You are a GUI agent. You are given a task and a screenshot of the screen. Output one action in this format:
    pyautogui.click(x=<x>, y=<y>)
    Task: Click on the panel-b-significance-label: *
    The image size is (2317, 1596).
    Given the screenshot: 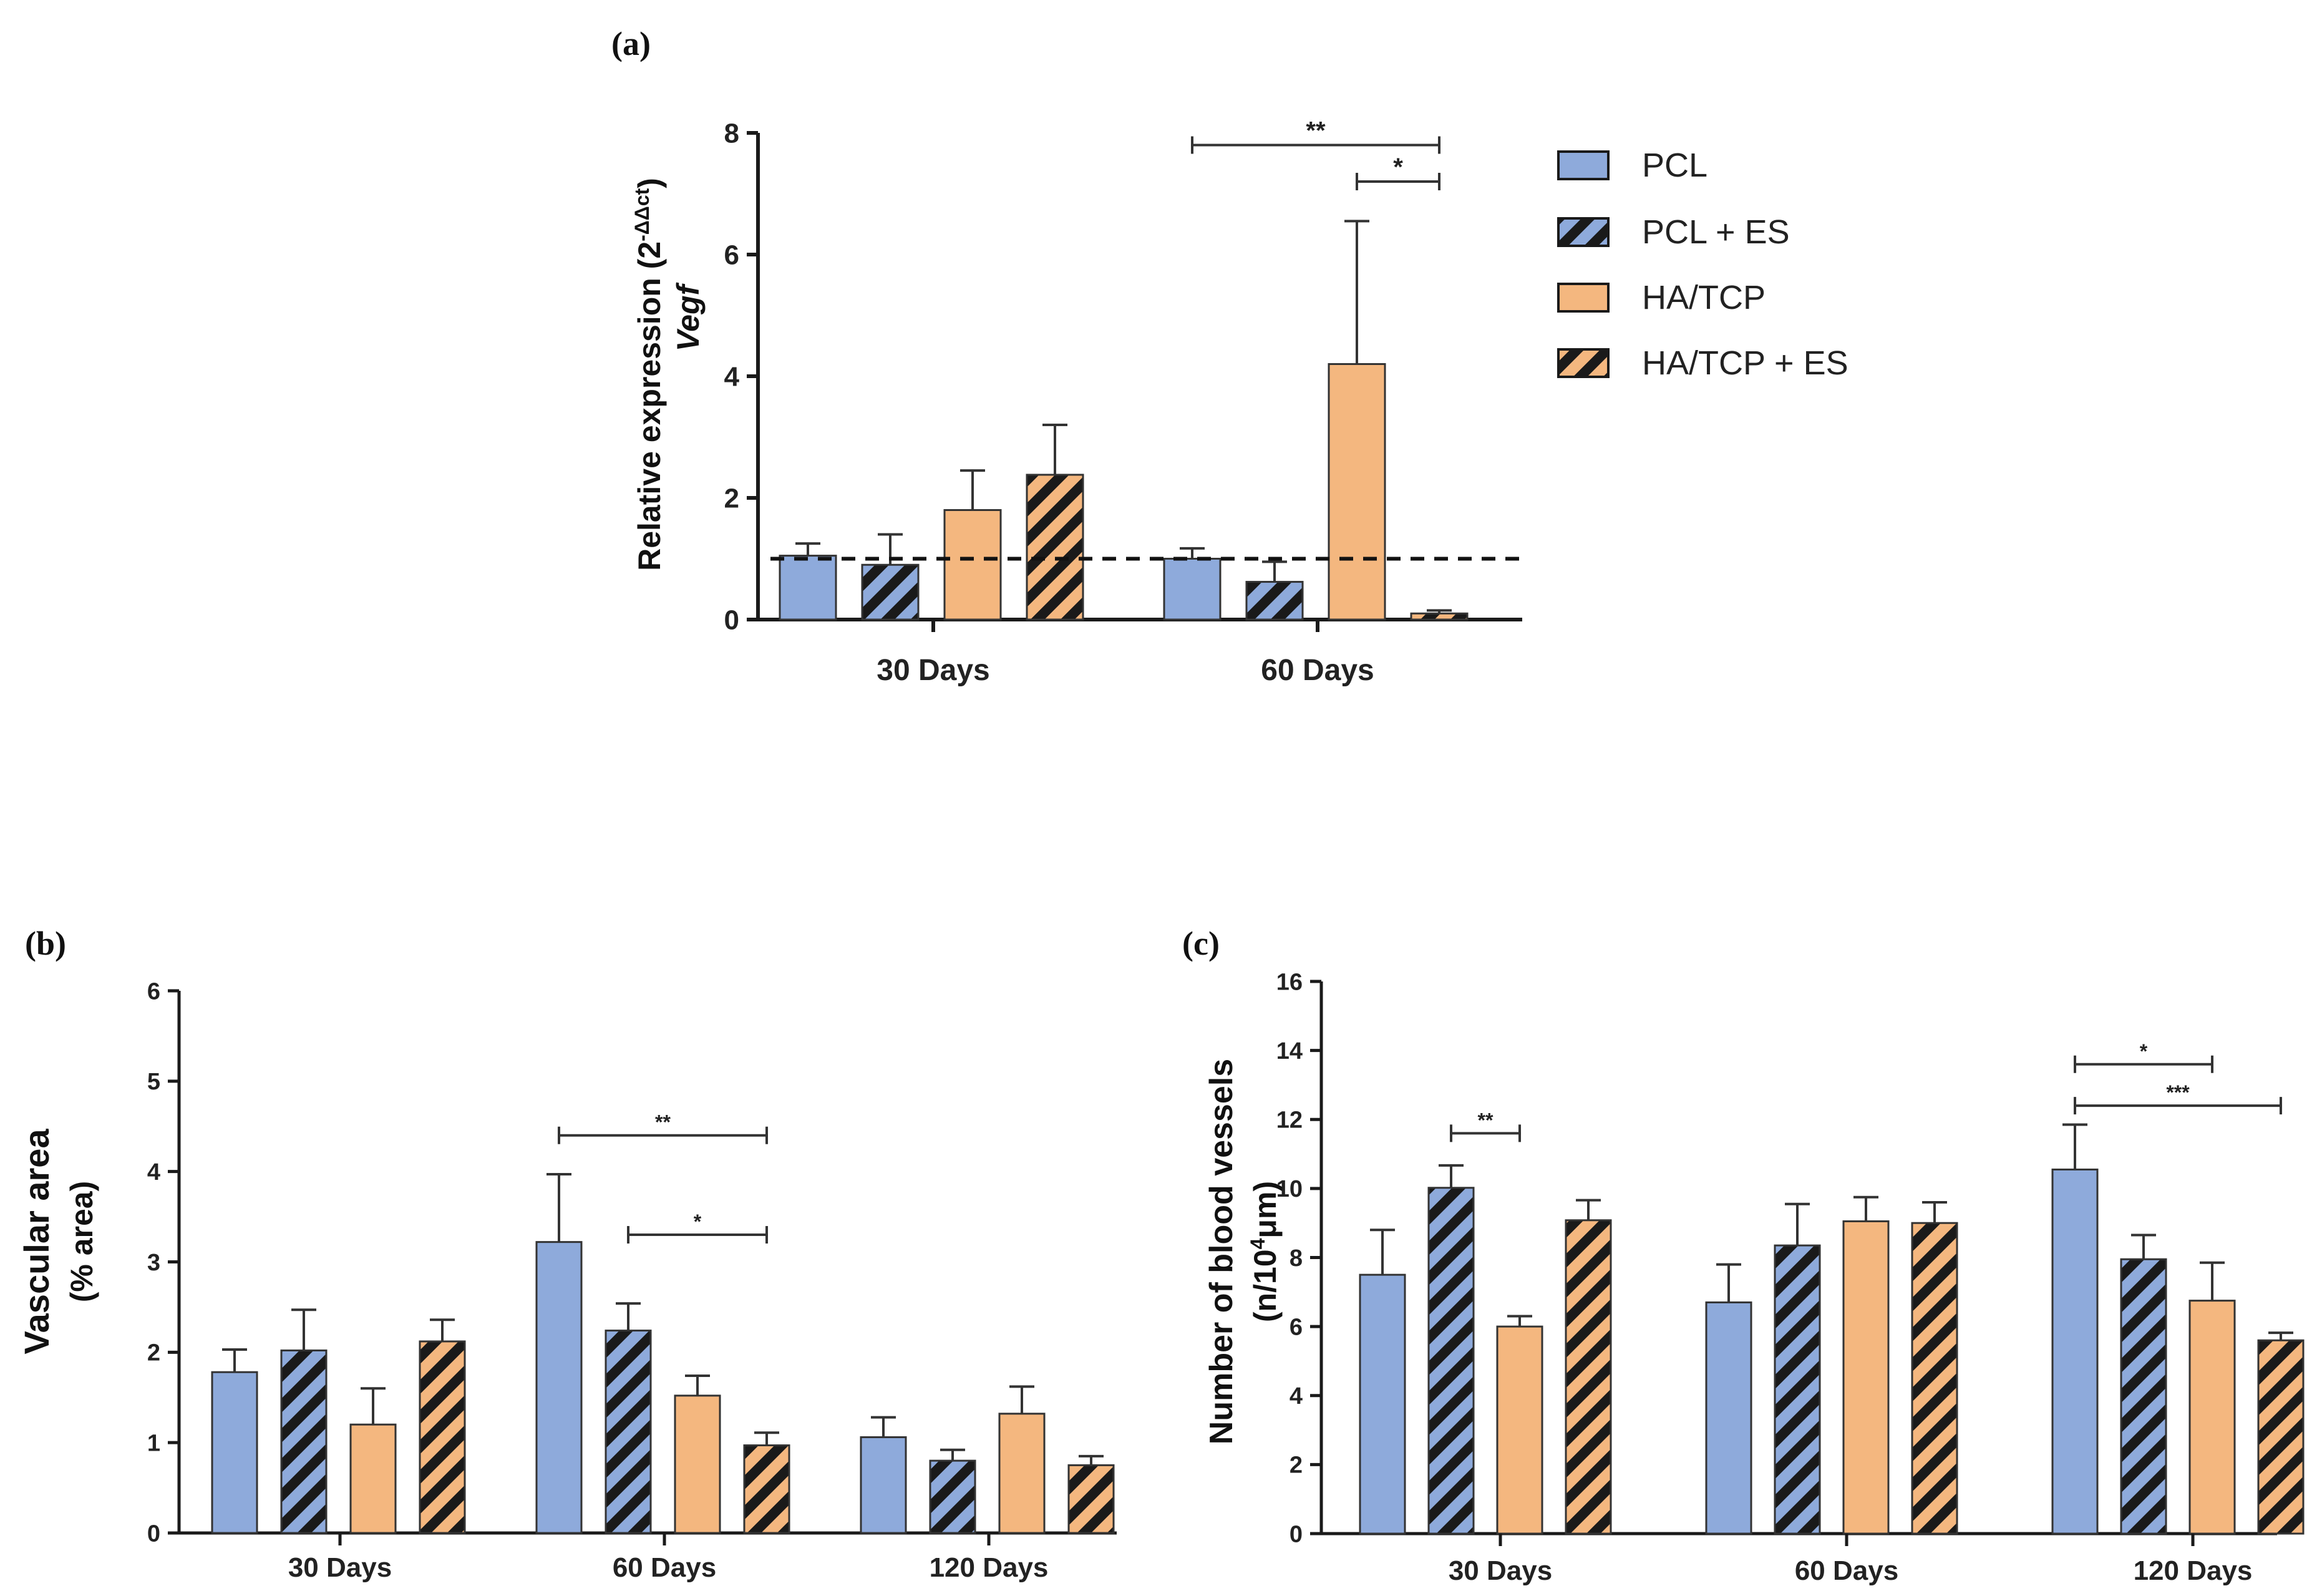 What is the action you would take?
    pyautogui.click(x=698, y=1221)
    